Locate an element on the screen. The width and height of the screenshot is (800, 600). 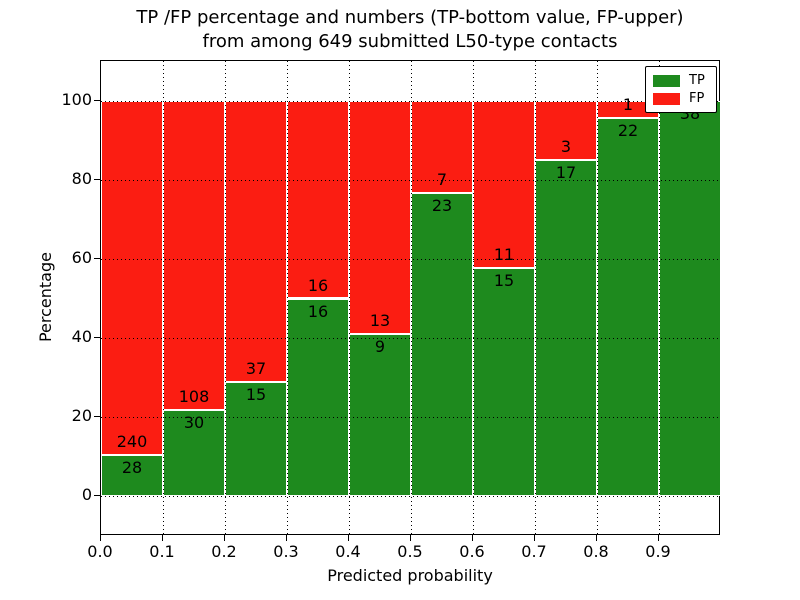
x-tick-label-0.1: 0.1 is located at coordinates (162, 551).